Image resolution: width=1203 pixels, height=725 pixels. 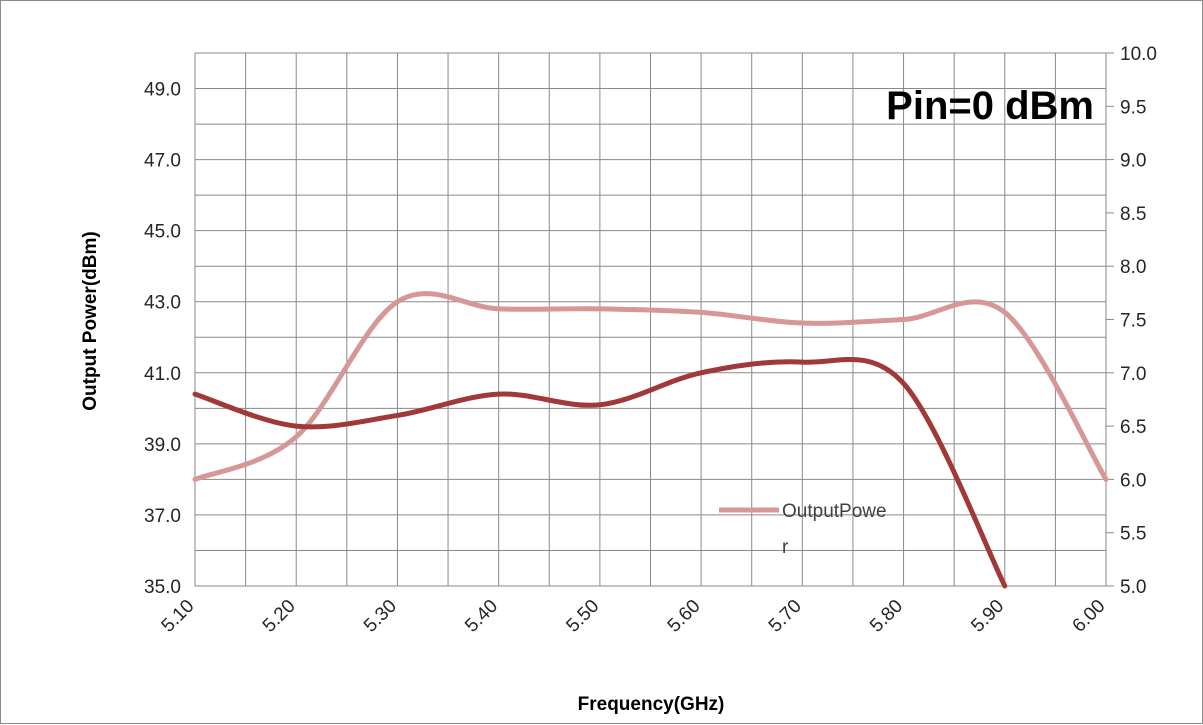 What do you see at coordinates (1133, 214) in the screenshot?
I see `y2-tick-label: 8.5` at bounding box center [1133, 214].